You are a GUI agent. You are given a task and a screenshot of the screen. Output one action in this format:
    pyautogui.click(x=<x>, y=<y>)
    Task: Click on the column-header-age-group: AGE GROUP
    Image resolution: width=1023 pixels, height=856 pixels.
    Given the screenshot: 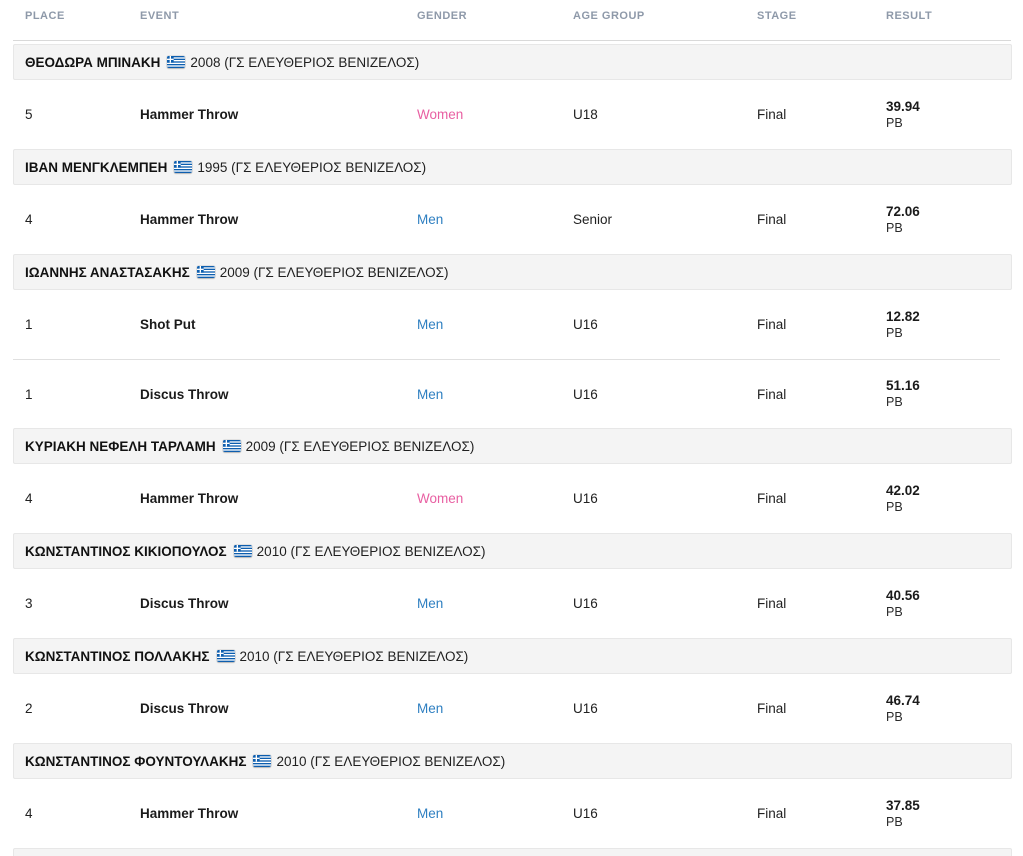 What is the action you would take?
    pyautogui.click(x=609, y=16)
    